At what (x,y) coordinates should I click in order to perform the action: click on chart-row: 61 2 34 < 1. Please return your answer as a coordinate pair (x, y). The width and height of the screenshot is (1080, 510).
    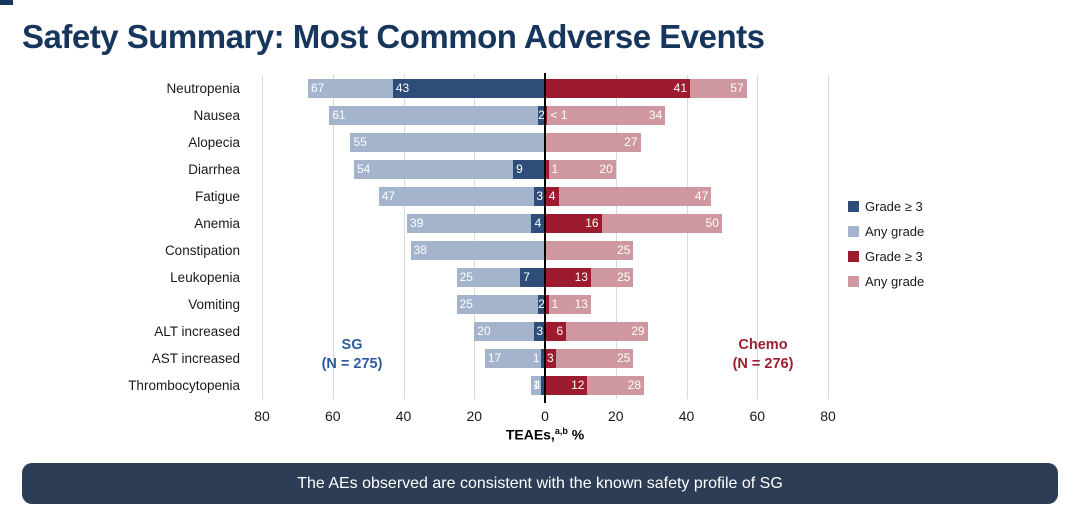
    Looking at the image, I should click on (545, 115).